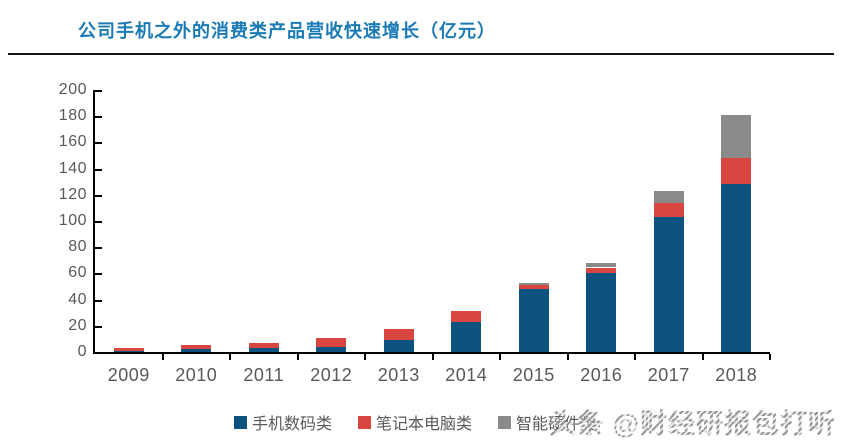 The width and height of the screenshot is (842, 447). I want to click on watermark: 头条 @财经研报包打听, so click(692, 421).